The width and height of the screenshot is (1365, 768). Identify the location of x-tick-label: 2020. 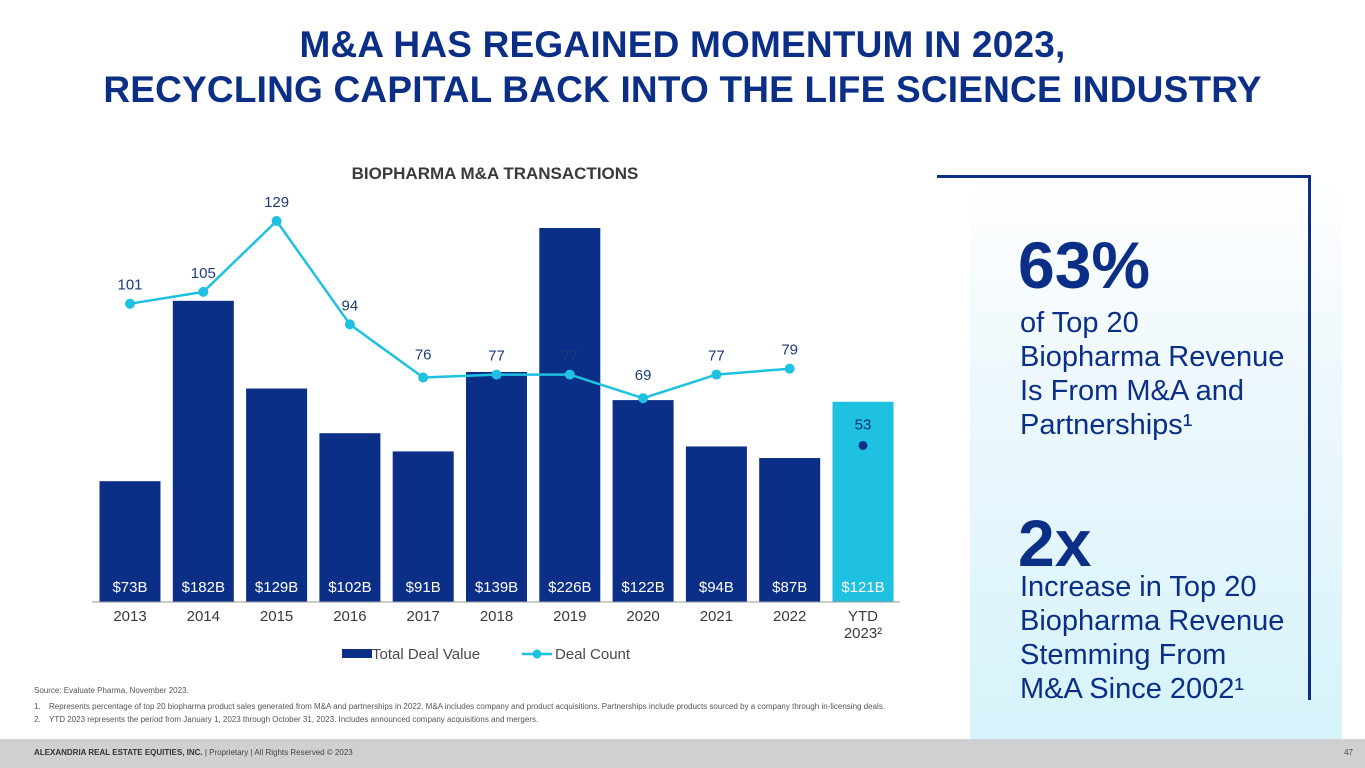
(642, 616).